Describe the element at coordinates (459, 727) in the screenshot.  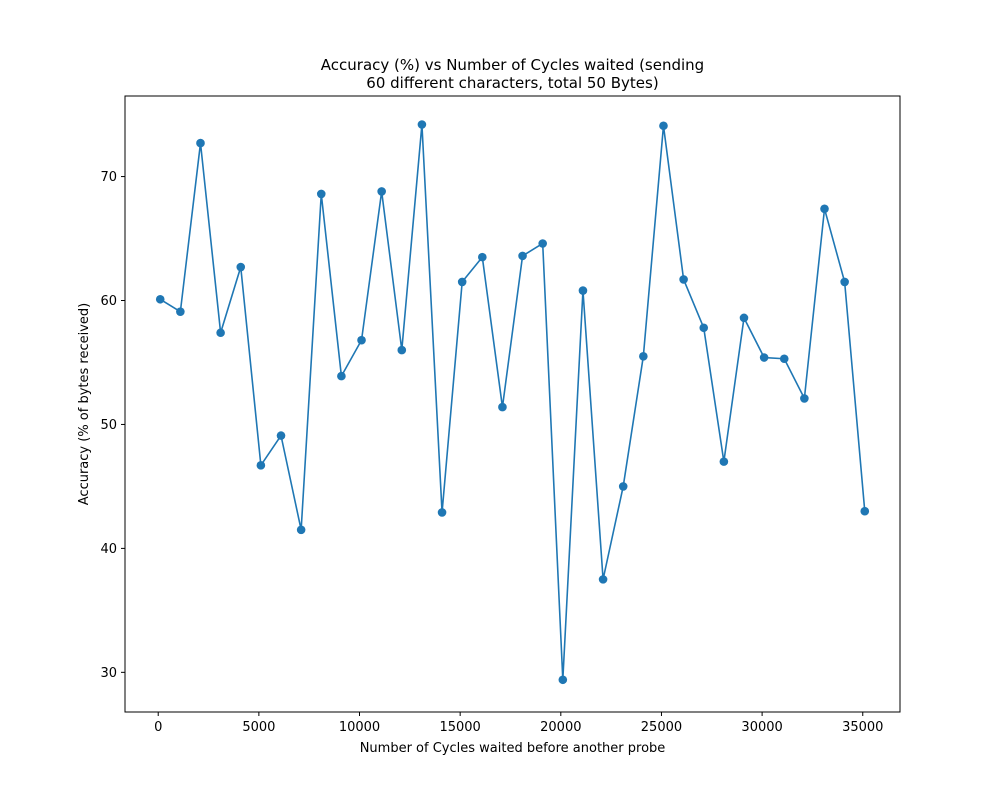
I see `x-tick-label: 15000` at that location.